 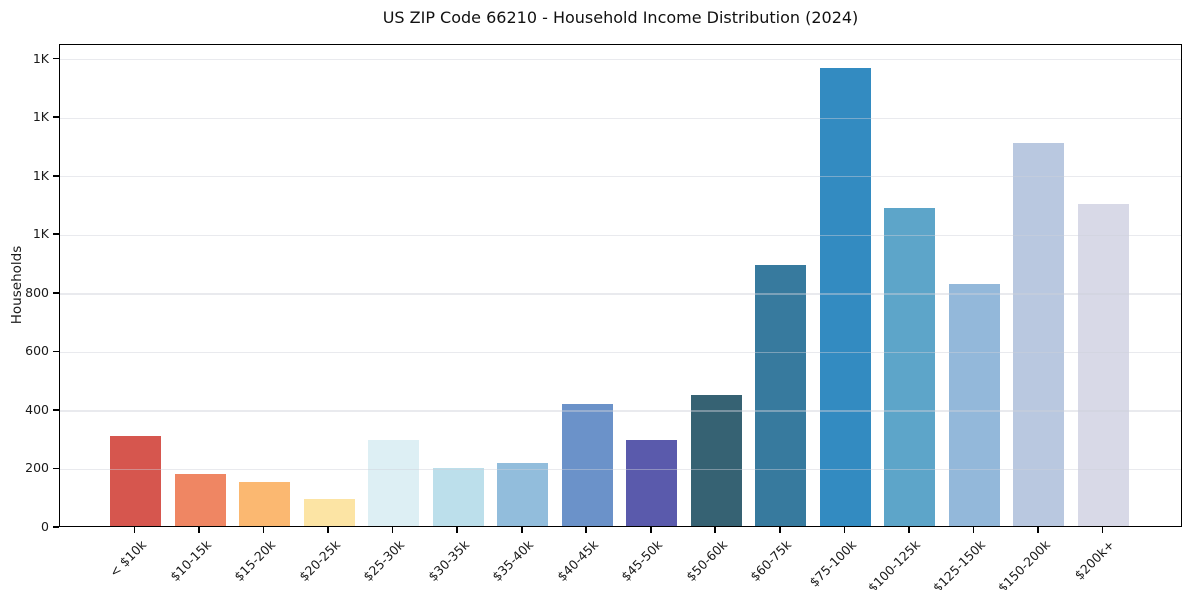 I want to click on y-tick-label-1600: 1K, so click(x=40, y=58).